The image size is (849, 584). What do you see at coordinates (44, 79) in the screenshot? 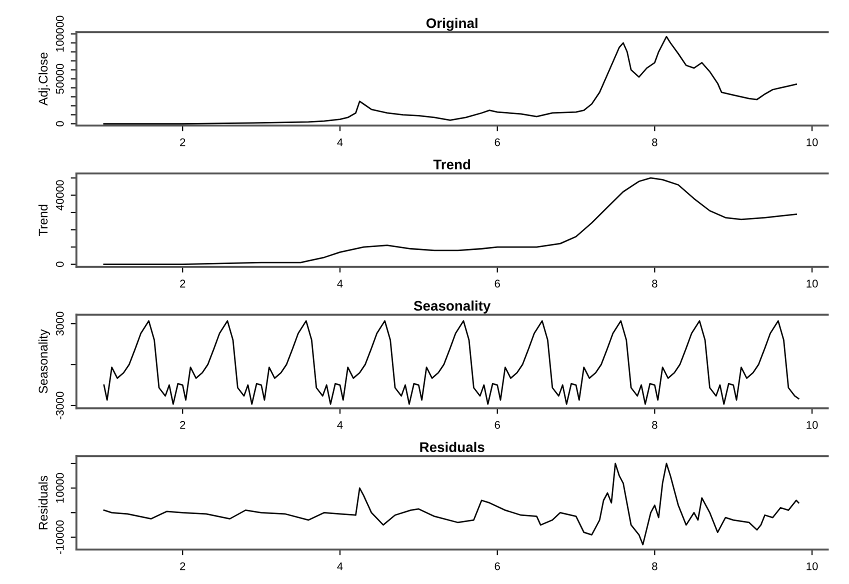
I see `y-axis-title: Adj.Close` at bounding box center [44, 79].